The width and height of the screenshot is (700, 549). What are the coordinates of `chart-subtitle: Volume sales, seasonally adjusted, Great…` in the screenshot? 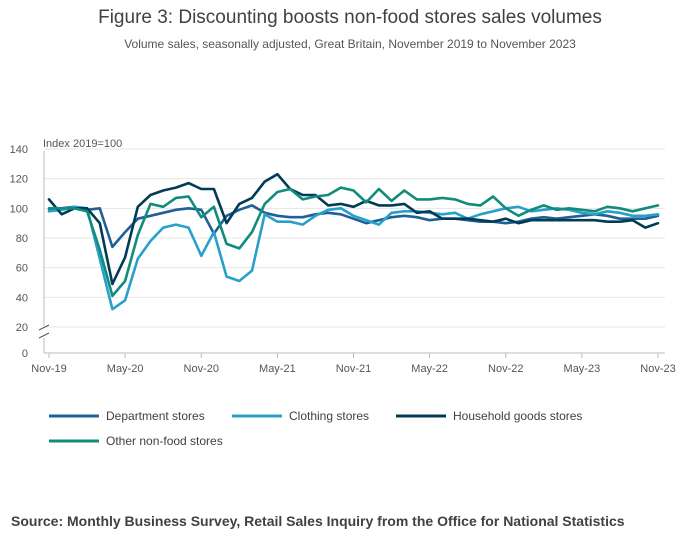 It's located at (350, 44).